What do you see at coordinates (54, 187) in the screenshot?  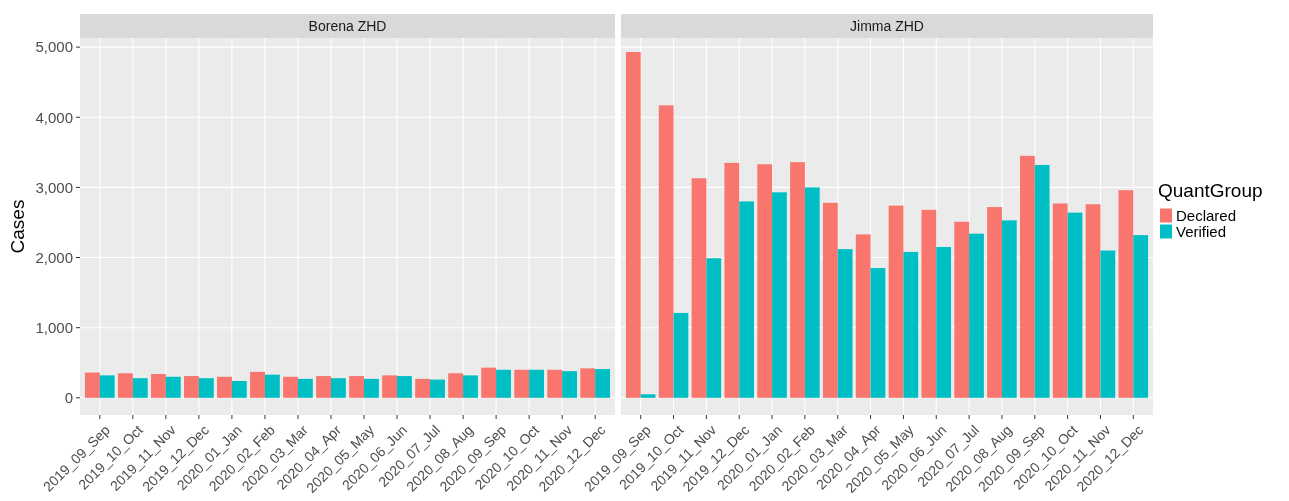 I see `y-tick-label: 3,000` at bounding box center [54, 187].